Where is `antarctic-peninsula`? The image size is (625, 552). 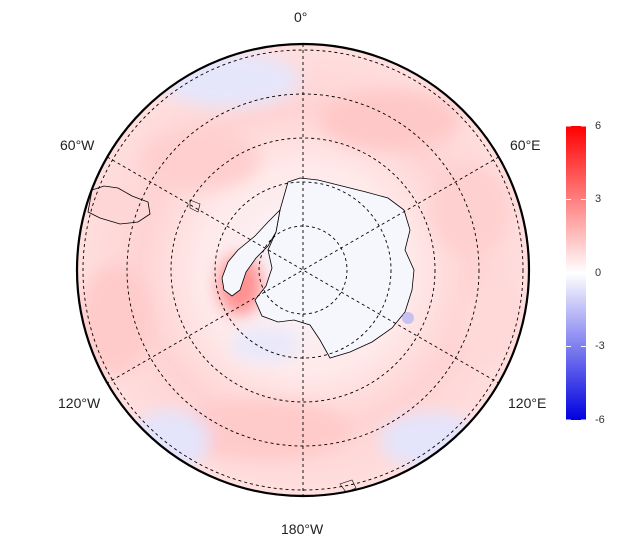 antarctic-peninsula is located at coordinates (251, 252).